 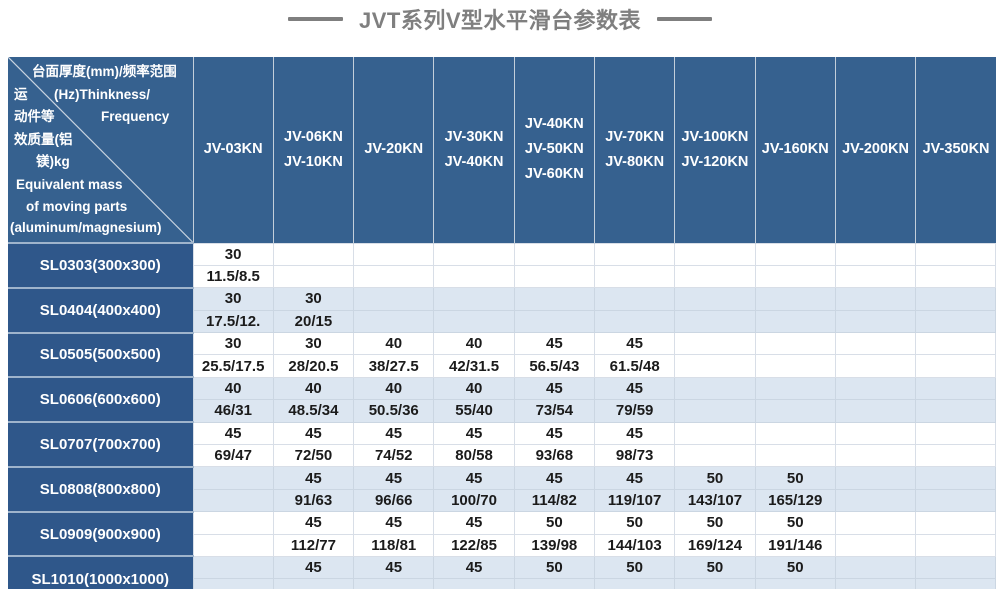 I want to click on column-header-4: JV-30KN JV-40KN, so click(x=474, y=150).